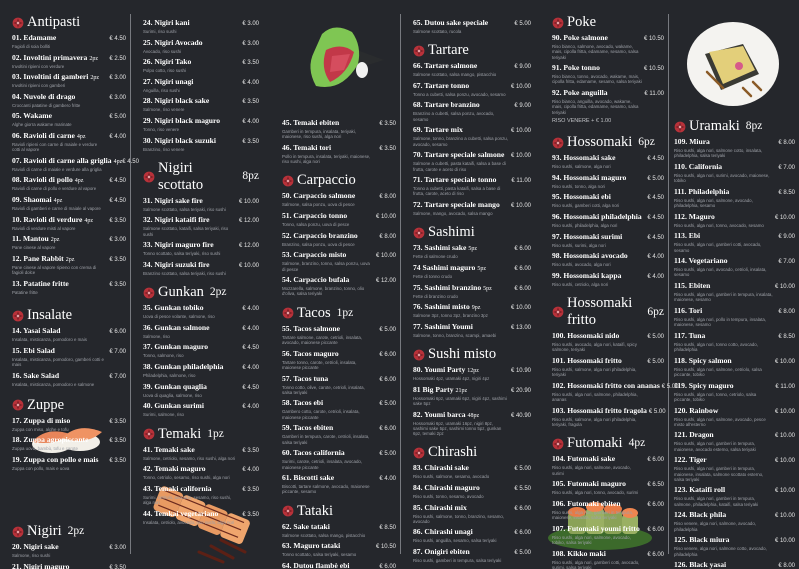 The height and width of the screenshot is (569, 799). Describe the element at coordinates (130, 284) in the screenshot. I see `column-separator` at that location.